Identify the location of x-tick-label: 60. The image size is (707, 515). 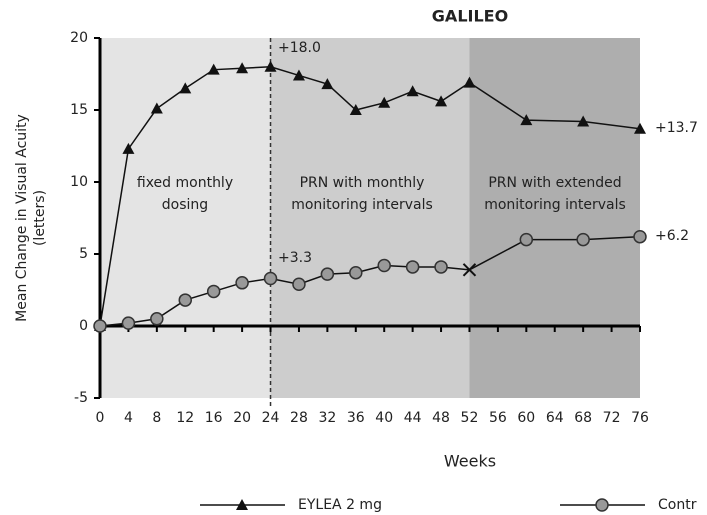
(526, 418).